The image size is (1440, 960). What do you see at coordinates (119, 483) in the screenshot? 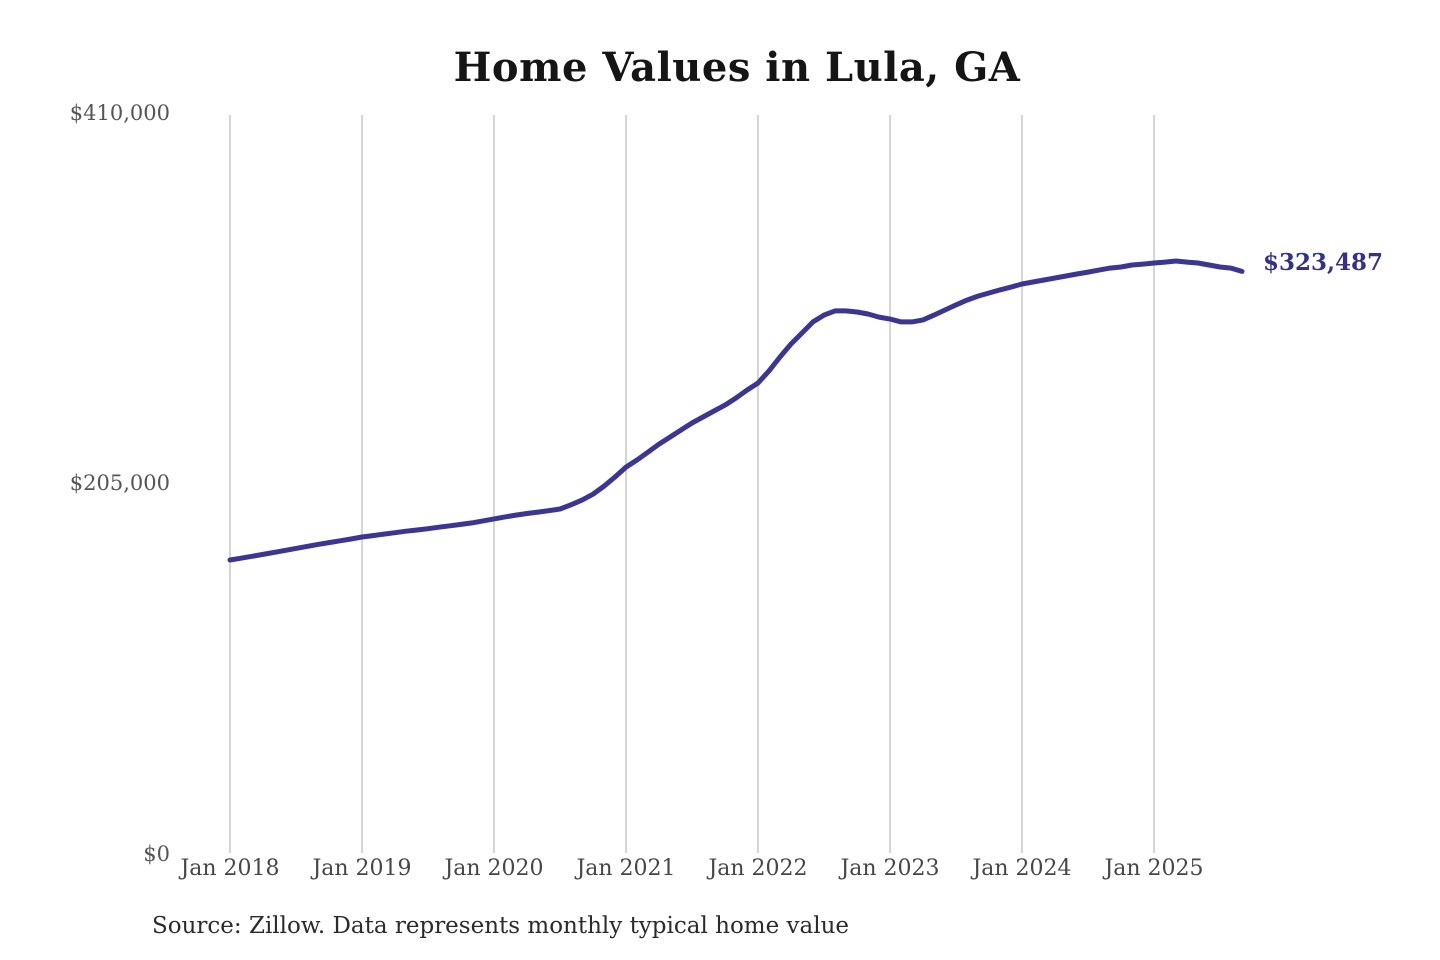
I see `y-axis-label-205000: $205,000` at bounding box center [119, 483].